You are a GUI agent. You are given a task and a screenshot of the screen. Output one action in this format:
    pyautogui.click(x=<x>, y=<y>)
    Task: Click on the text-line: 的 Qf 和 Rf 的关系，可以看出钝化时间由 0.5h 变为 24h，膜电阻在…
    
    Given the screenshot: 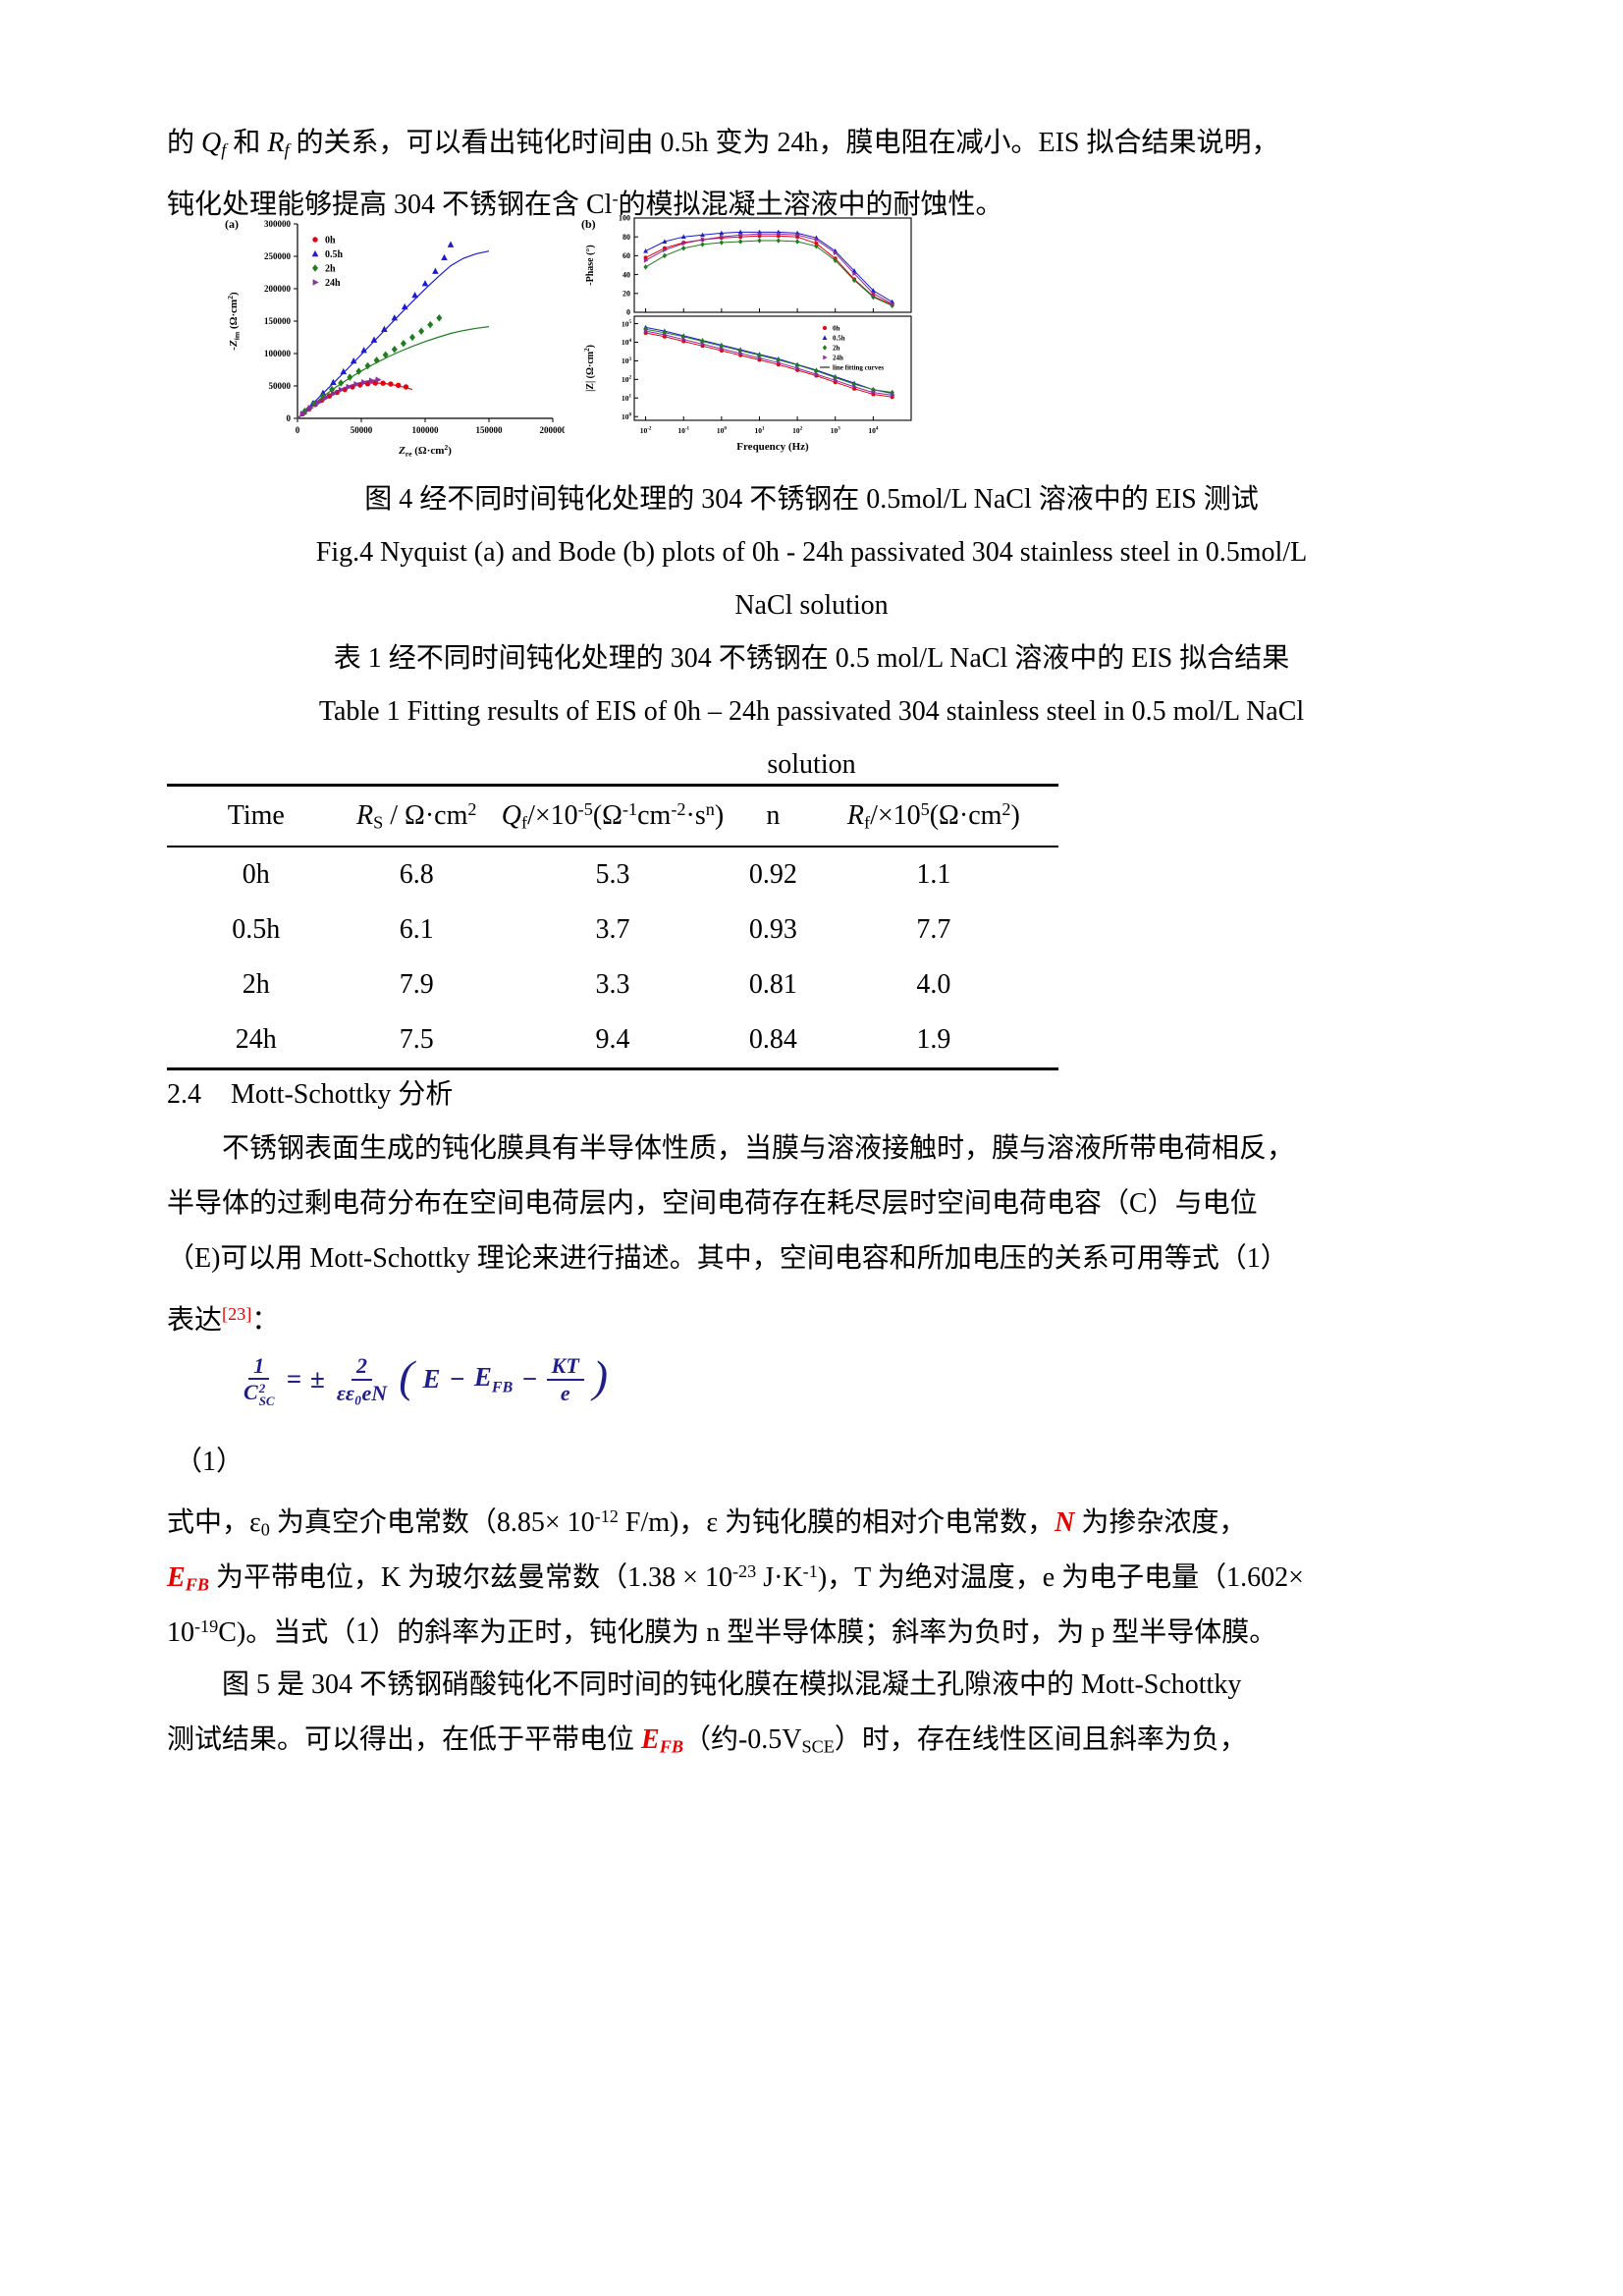 What is the action you would take?
    pyautogui.click(x=820, y=143)
    